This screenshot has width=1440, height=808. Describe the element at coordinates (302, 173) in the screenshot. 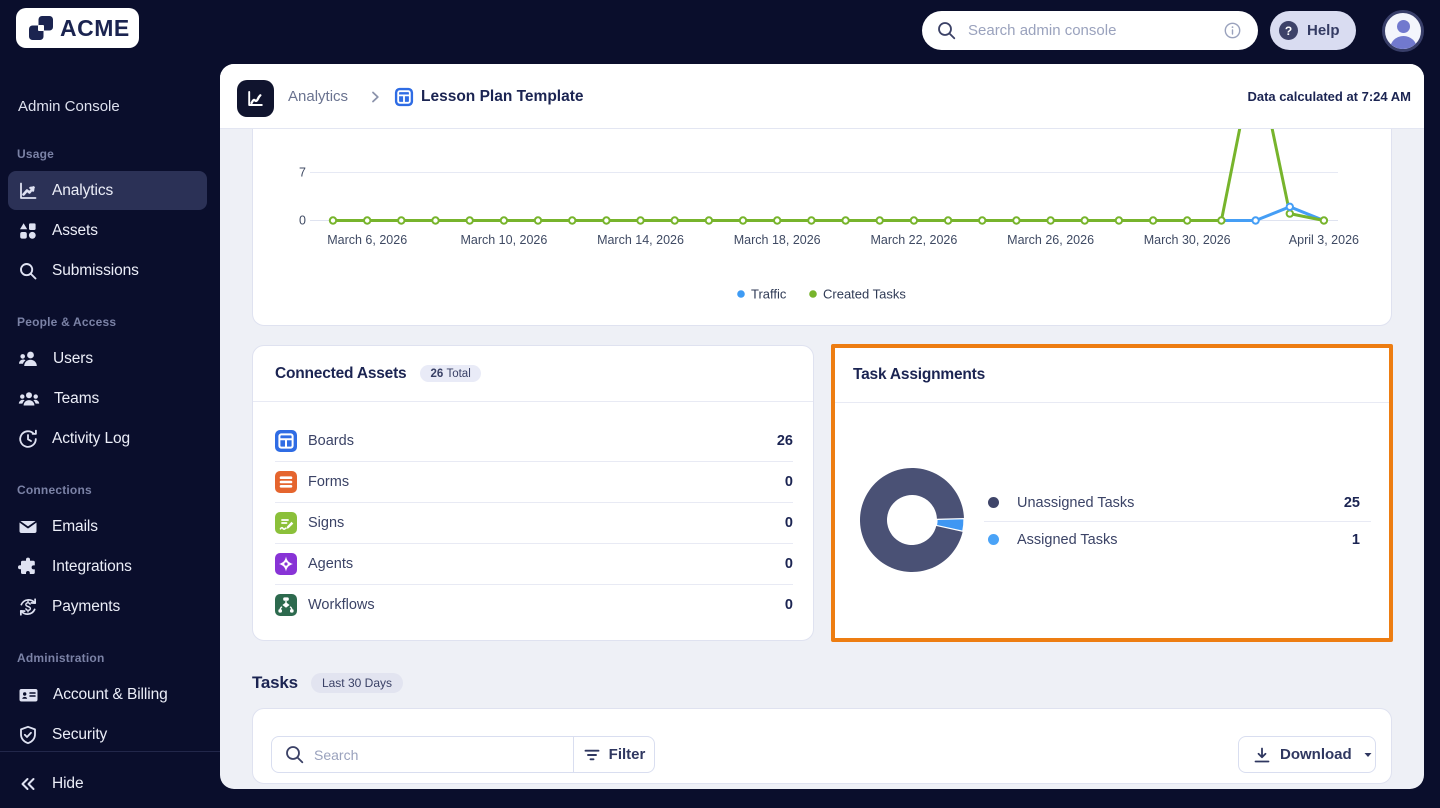

I see `svg-text: 7` at that location.